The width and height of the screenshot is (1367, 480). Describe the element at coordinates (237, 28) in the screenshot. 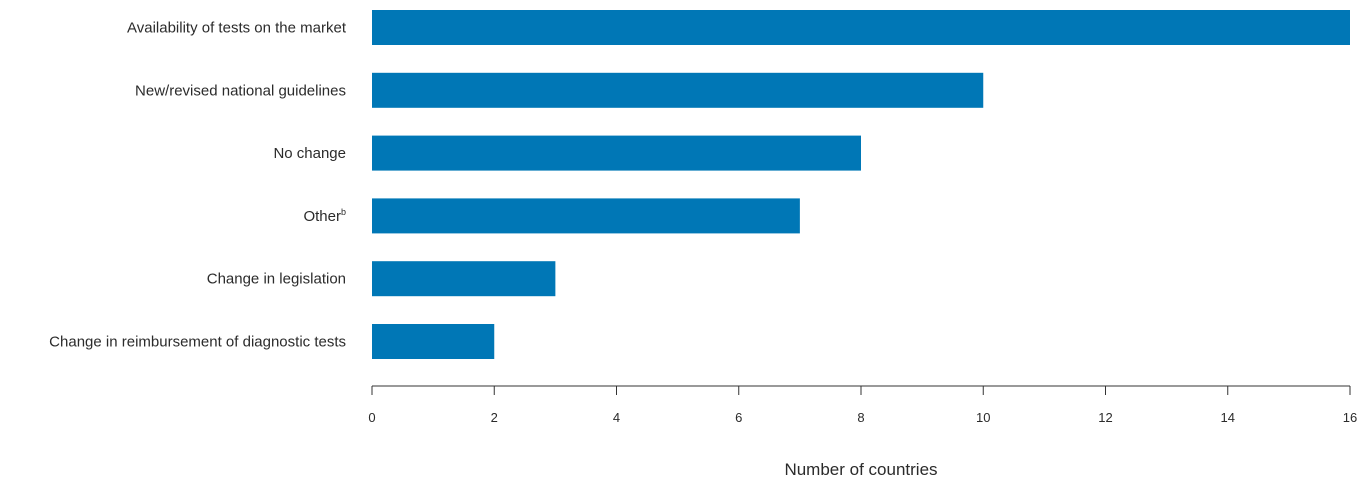

I see `category-label-0: Availability of tests on the market` at that location.